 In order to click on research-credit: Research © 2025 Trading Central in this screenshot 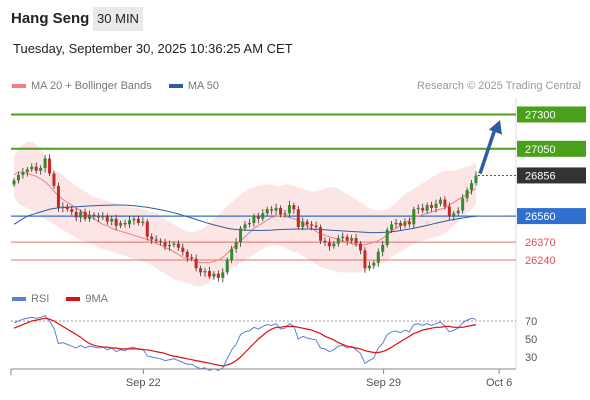, I will do `click(498, 86)`.